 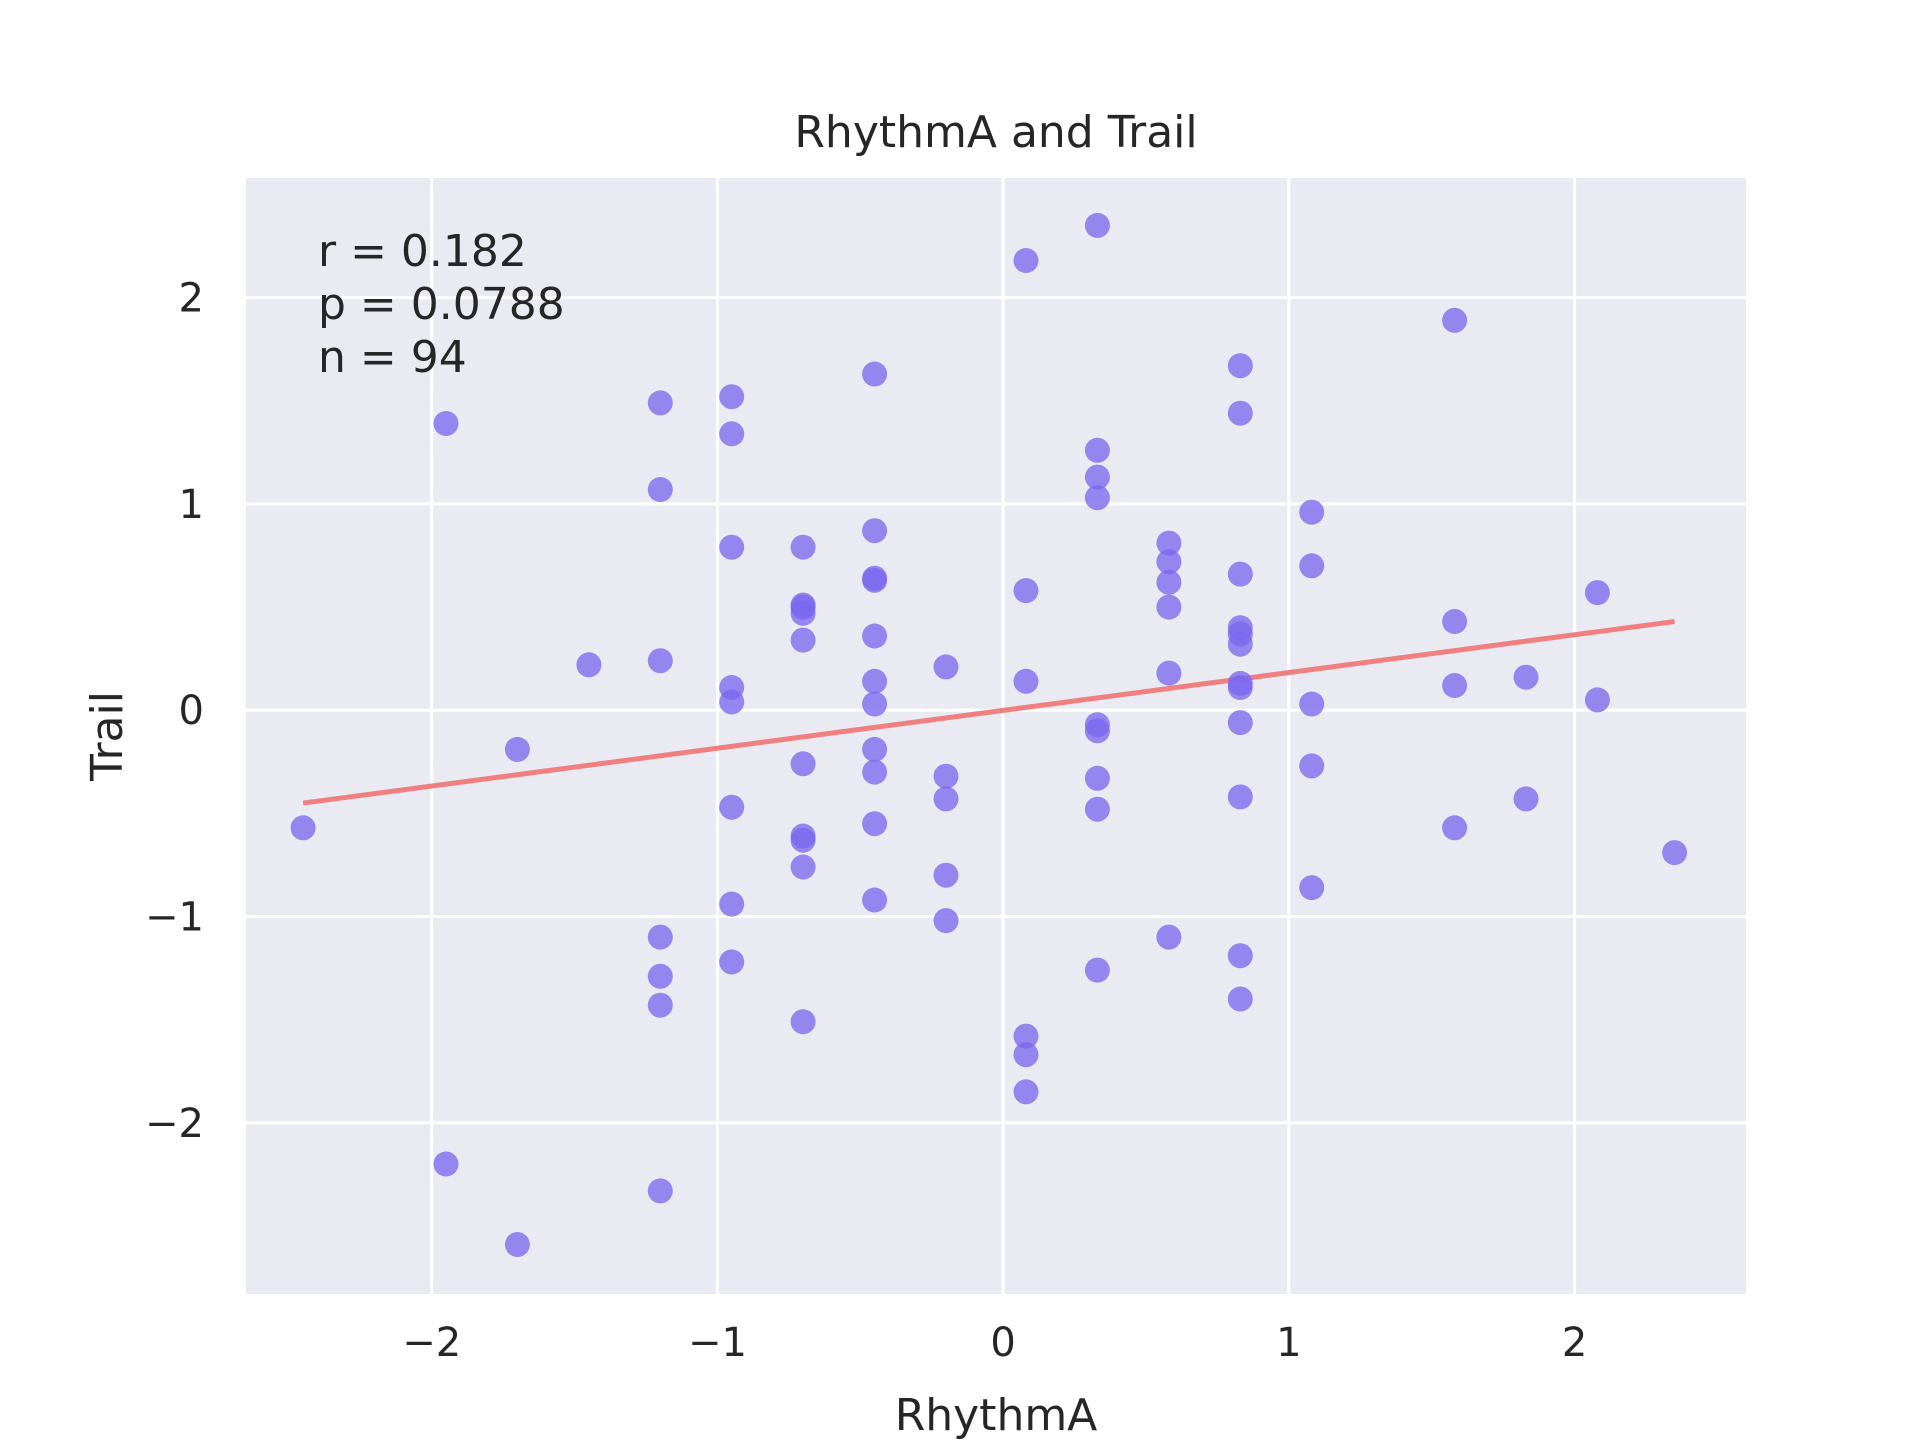 I want to click on x-tick-label: 1, so click(x=1288, y=1343).